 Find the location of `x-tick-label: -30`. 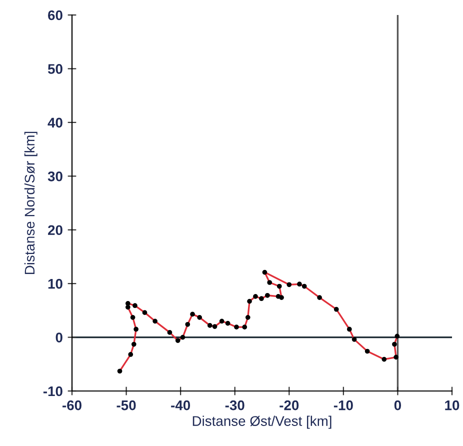

x-tick-label: -30 is located at coordinates (234, 405).